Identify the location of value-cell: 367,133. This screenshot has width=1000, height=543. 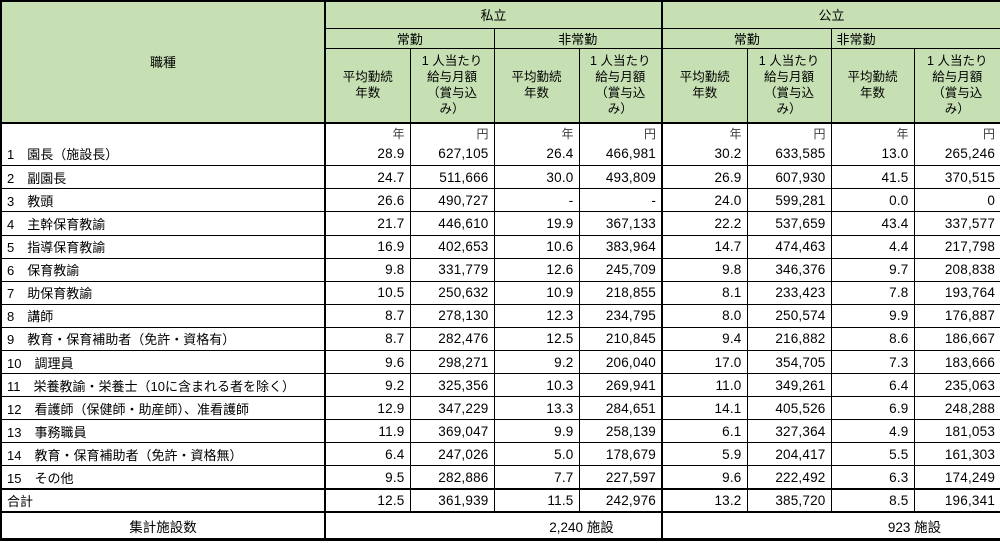
(620, 223).